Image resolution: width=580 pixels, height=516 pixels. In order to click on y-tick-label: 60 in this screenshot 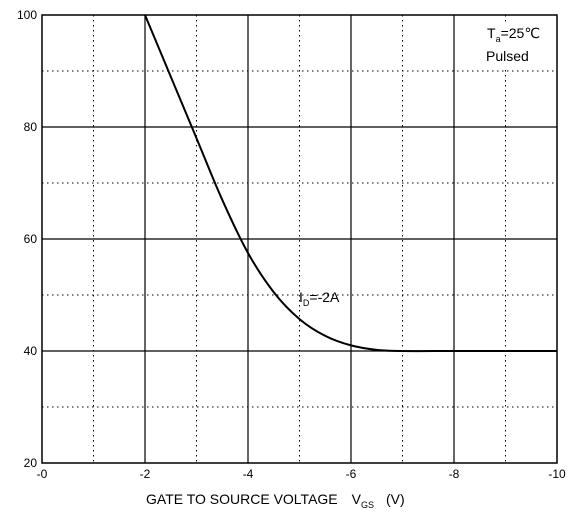, I will do `click(31, 239)`.